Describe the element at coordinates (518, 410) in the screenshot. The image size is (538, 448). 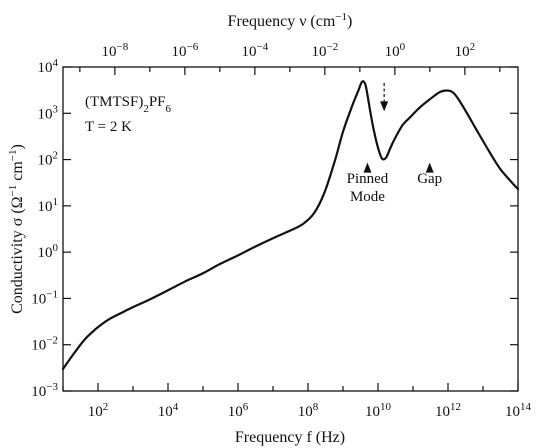
I see `x-tick-label: 10¹⁴` at that location.